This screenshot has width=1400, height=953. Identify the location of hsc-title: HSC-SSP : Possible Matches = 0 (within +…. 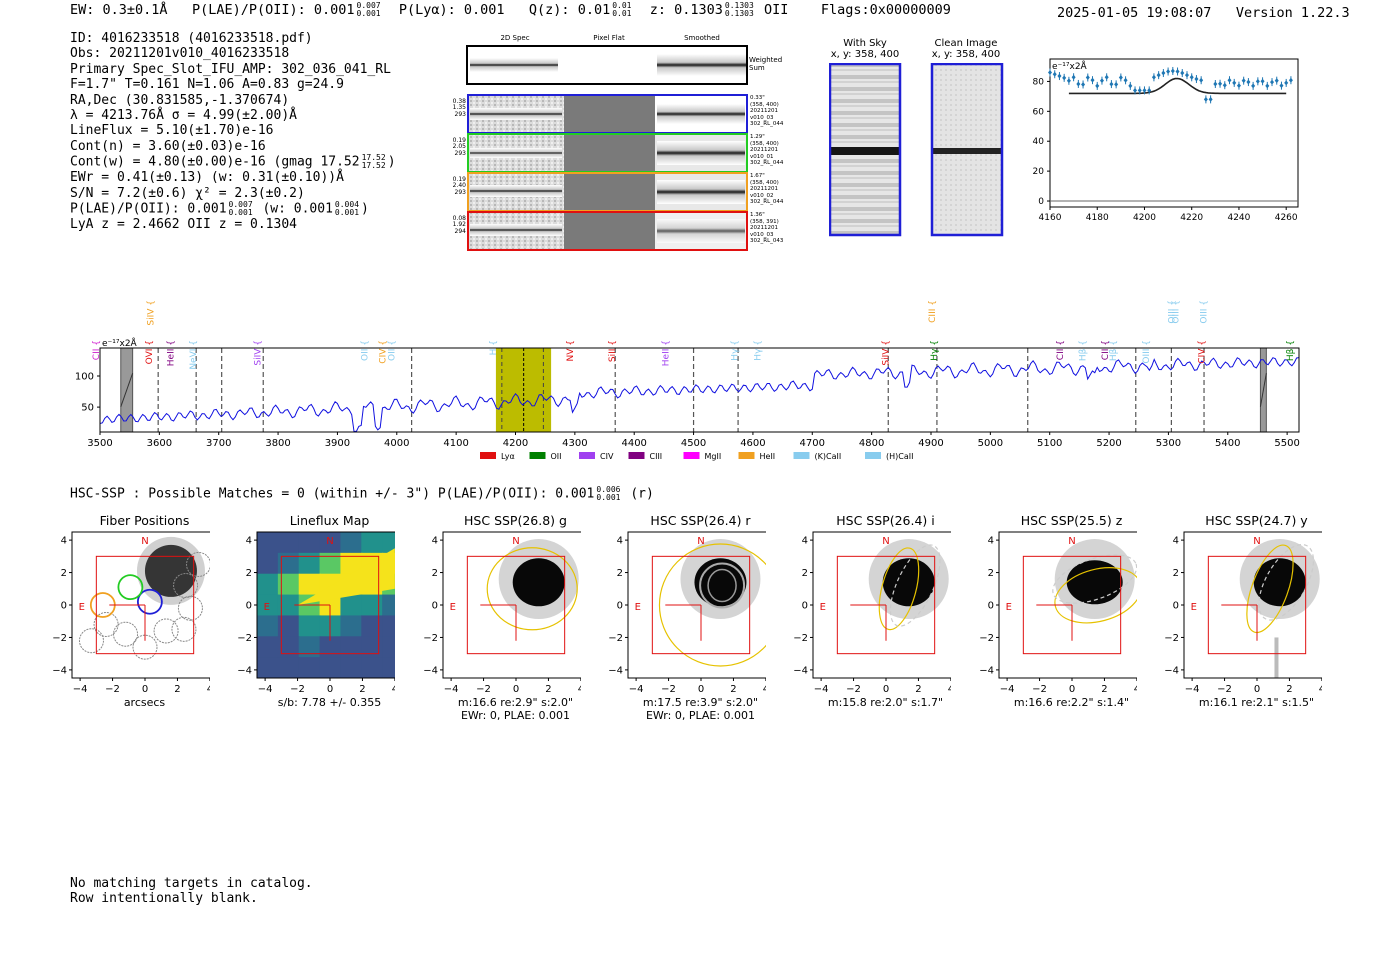
(362, 493).